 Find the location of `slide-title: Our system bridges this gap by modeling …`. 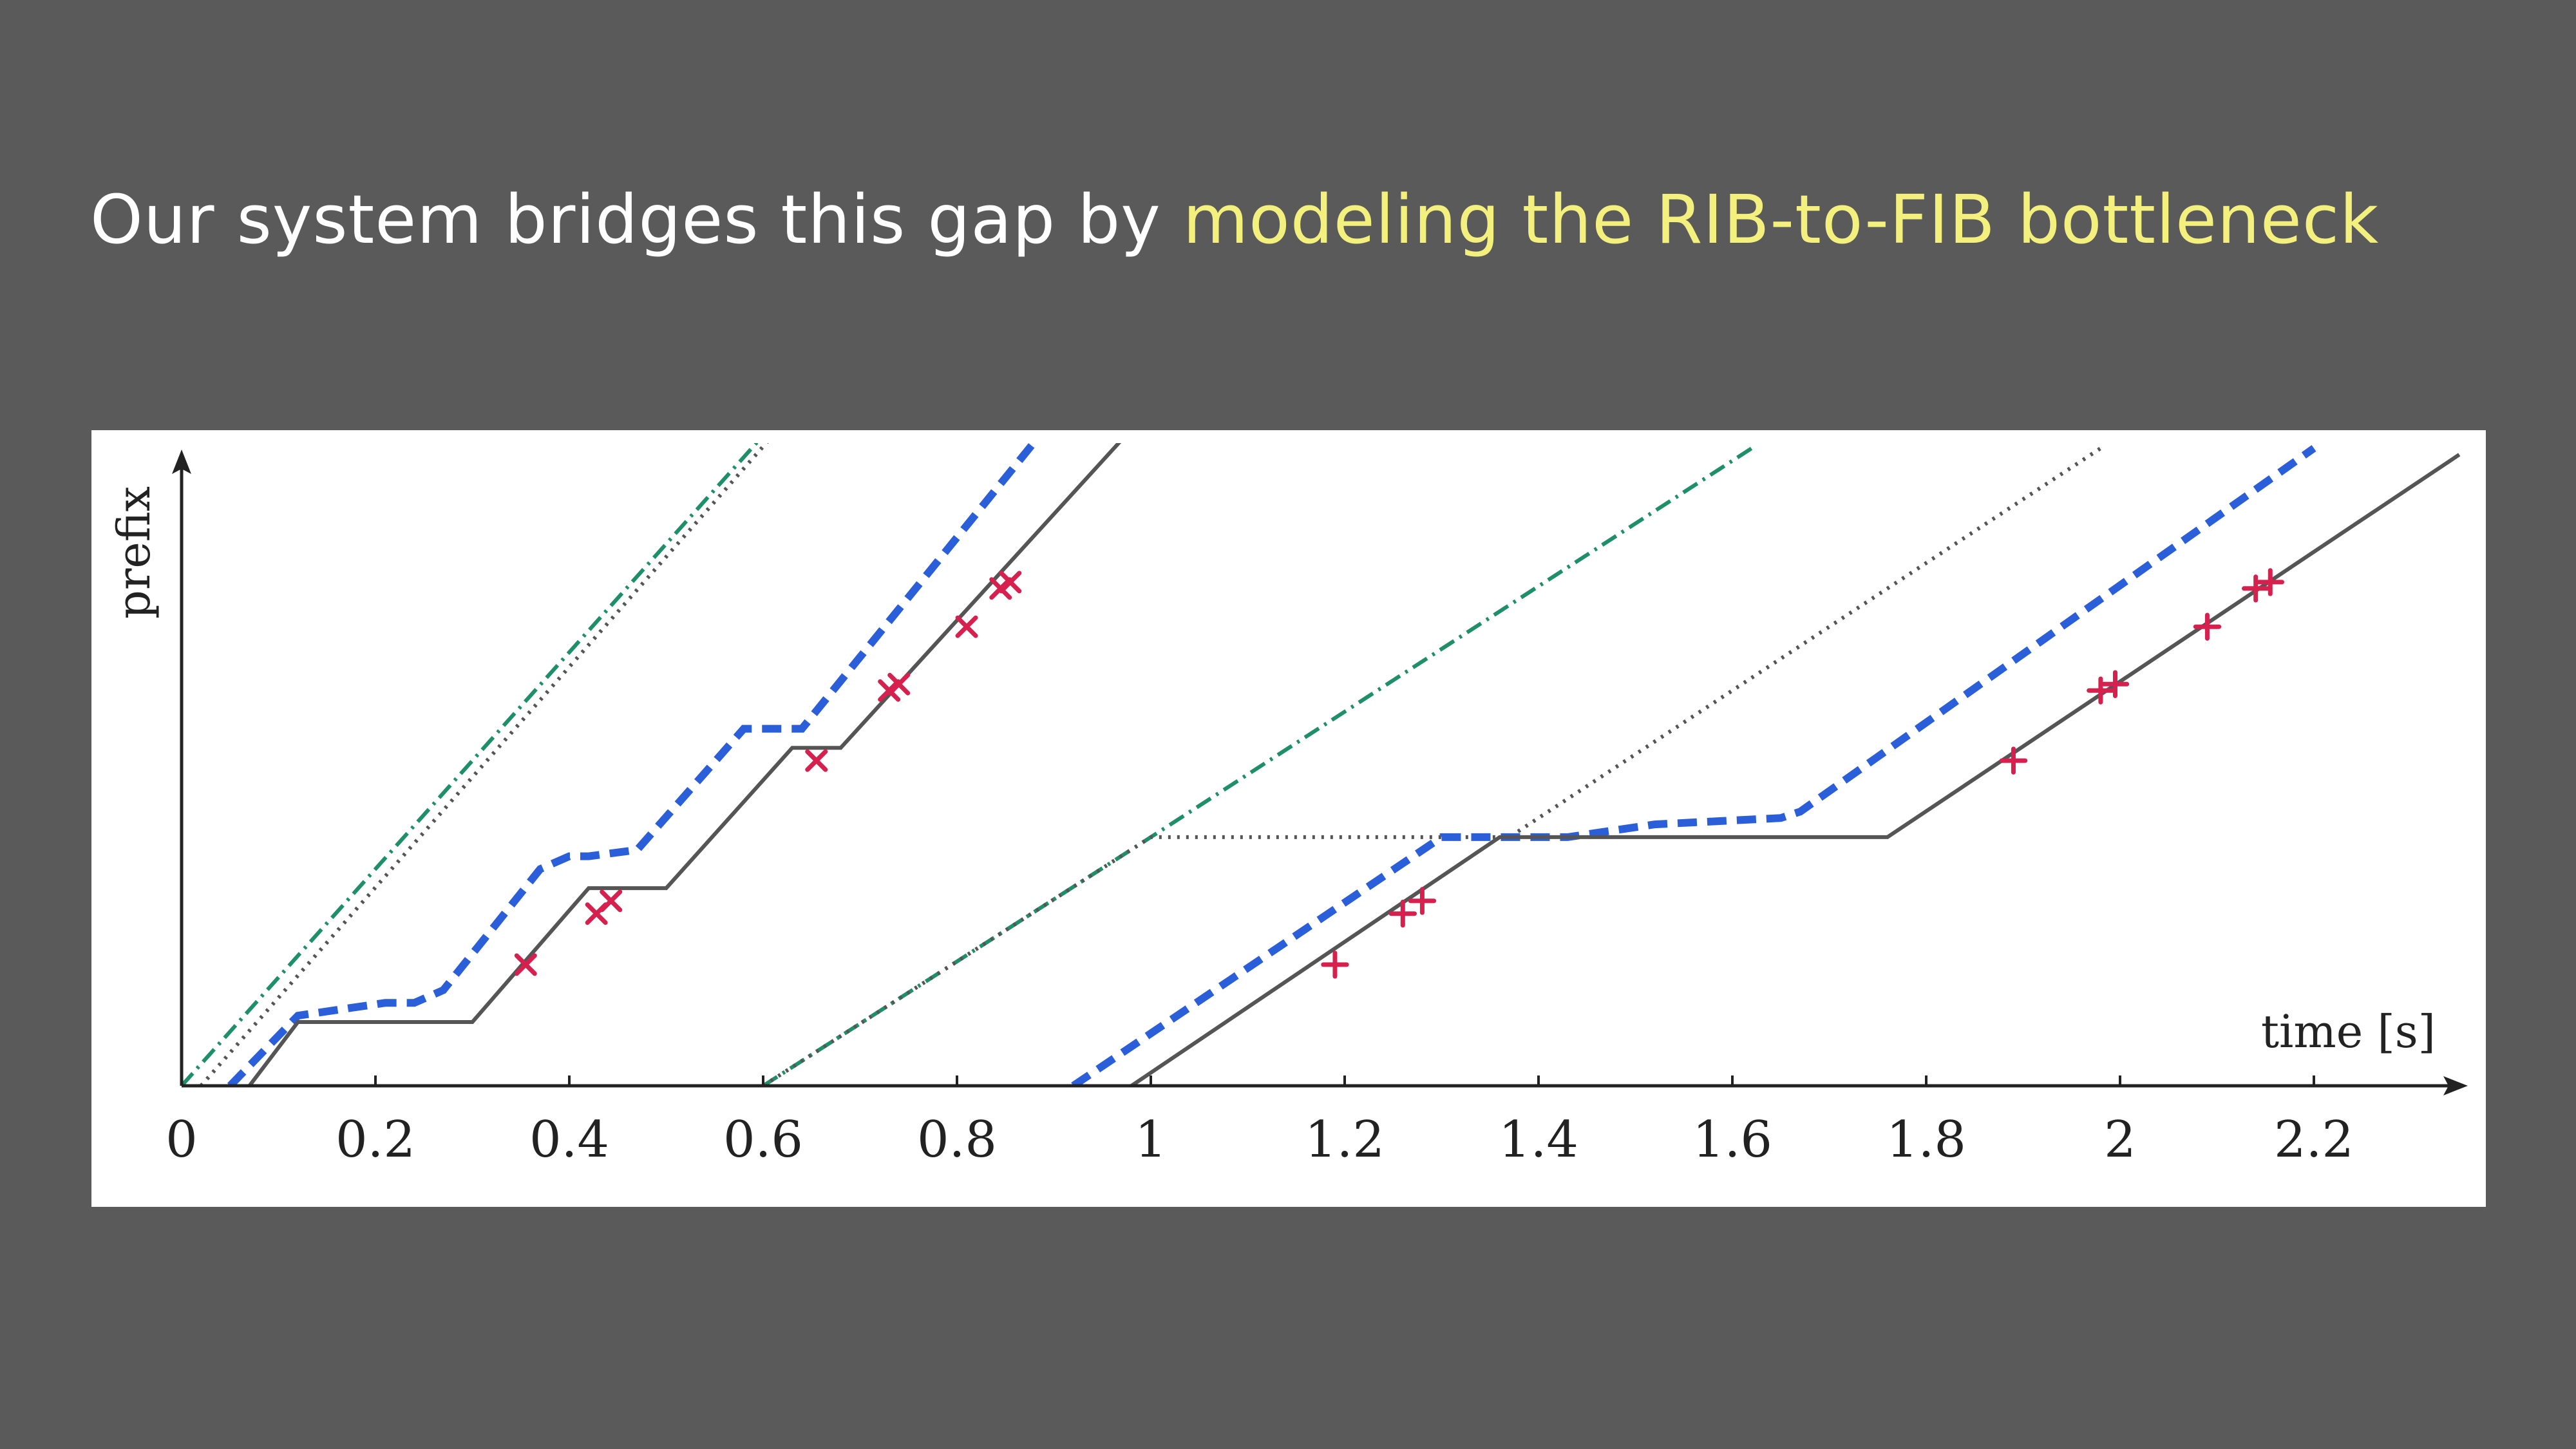

slide-title: Our system bridges this gap by modeling … is located at coordinates (1234, 219).